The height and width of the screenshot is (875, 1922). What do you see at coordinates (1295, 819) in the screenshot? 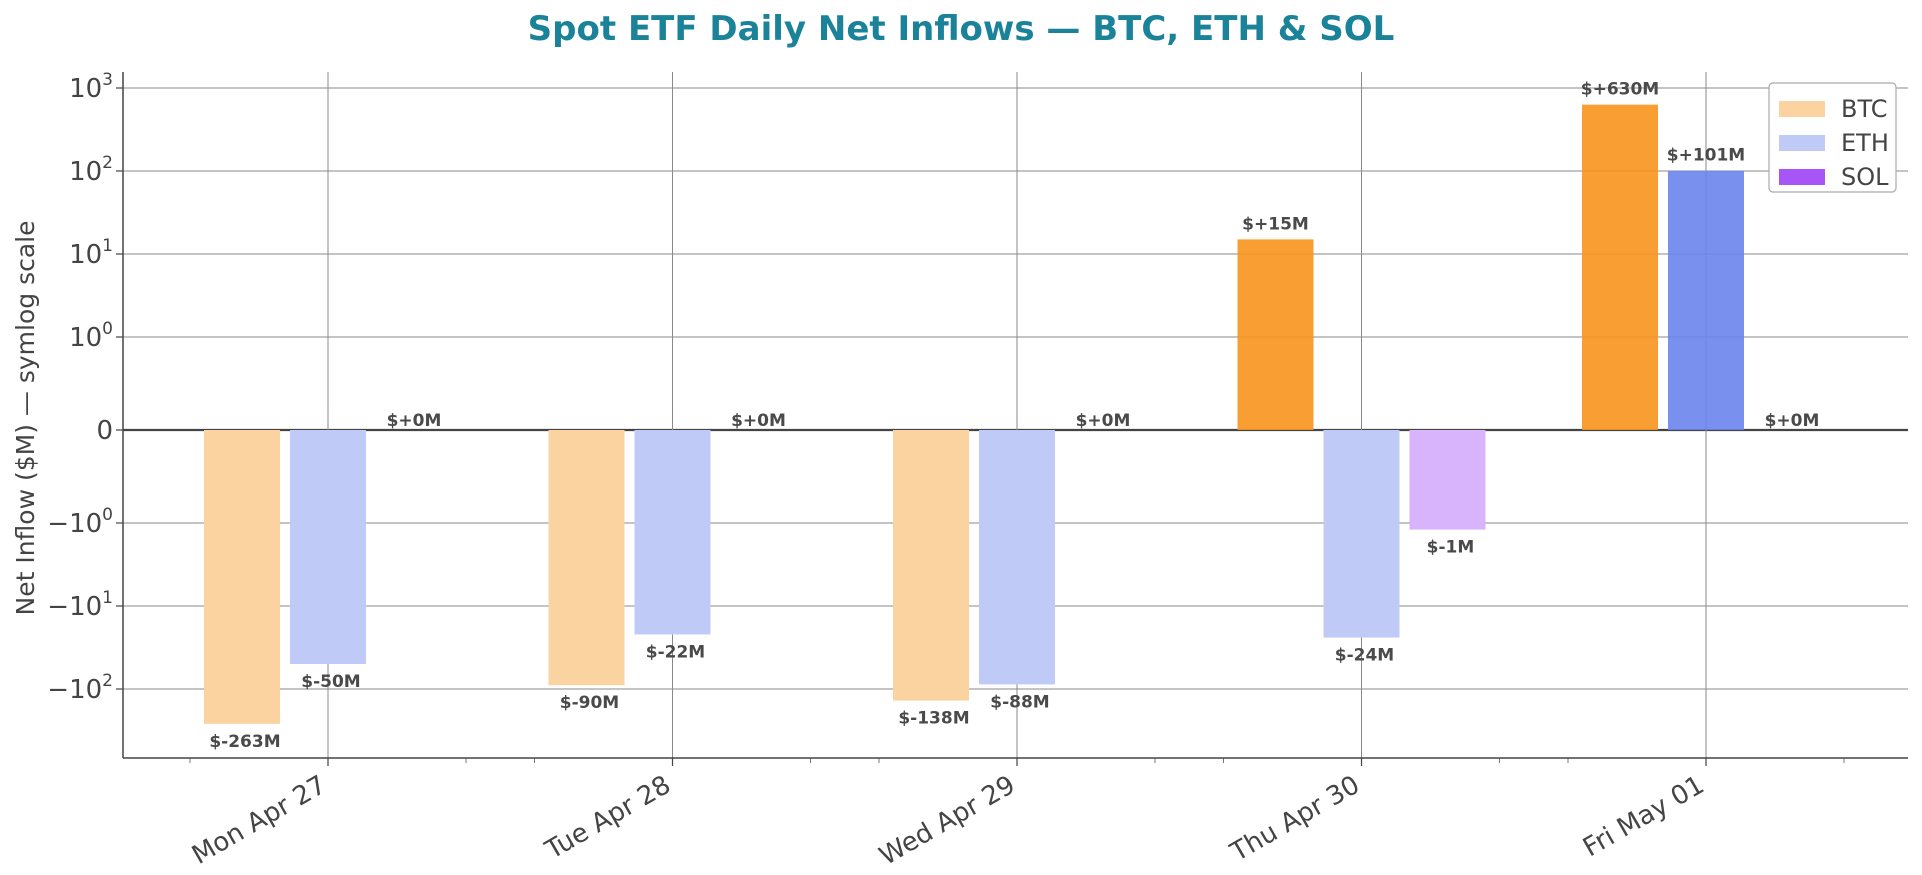
I see `x-tick-label: Thu Apr 30` at bounding box center [1295, 819].